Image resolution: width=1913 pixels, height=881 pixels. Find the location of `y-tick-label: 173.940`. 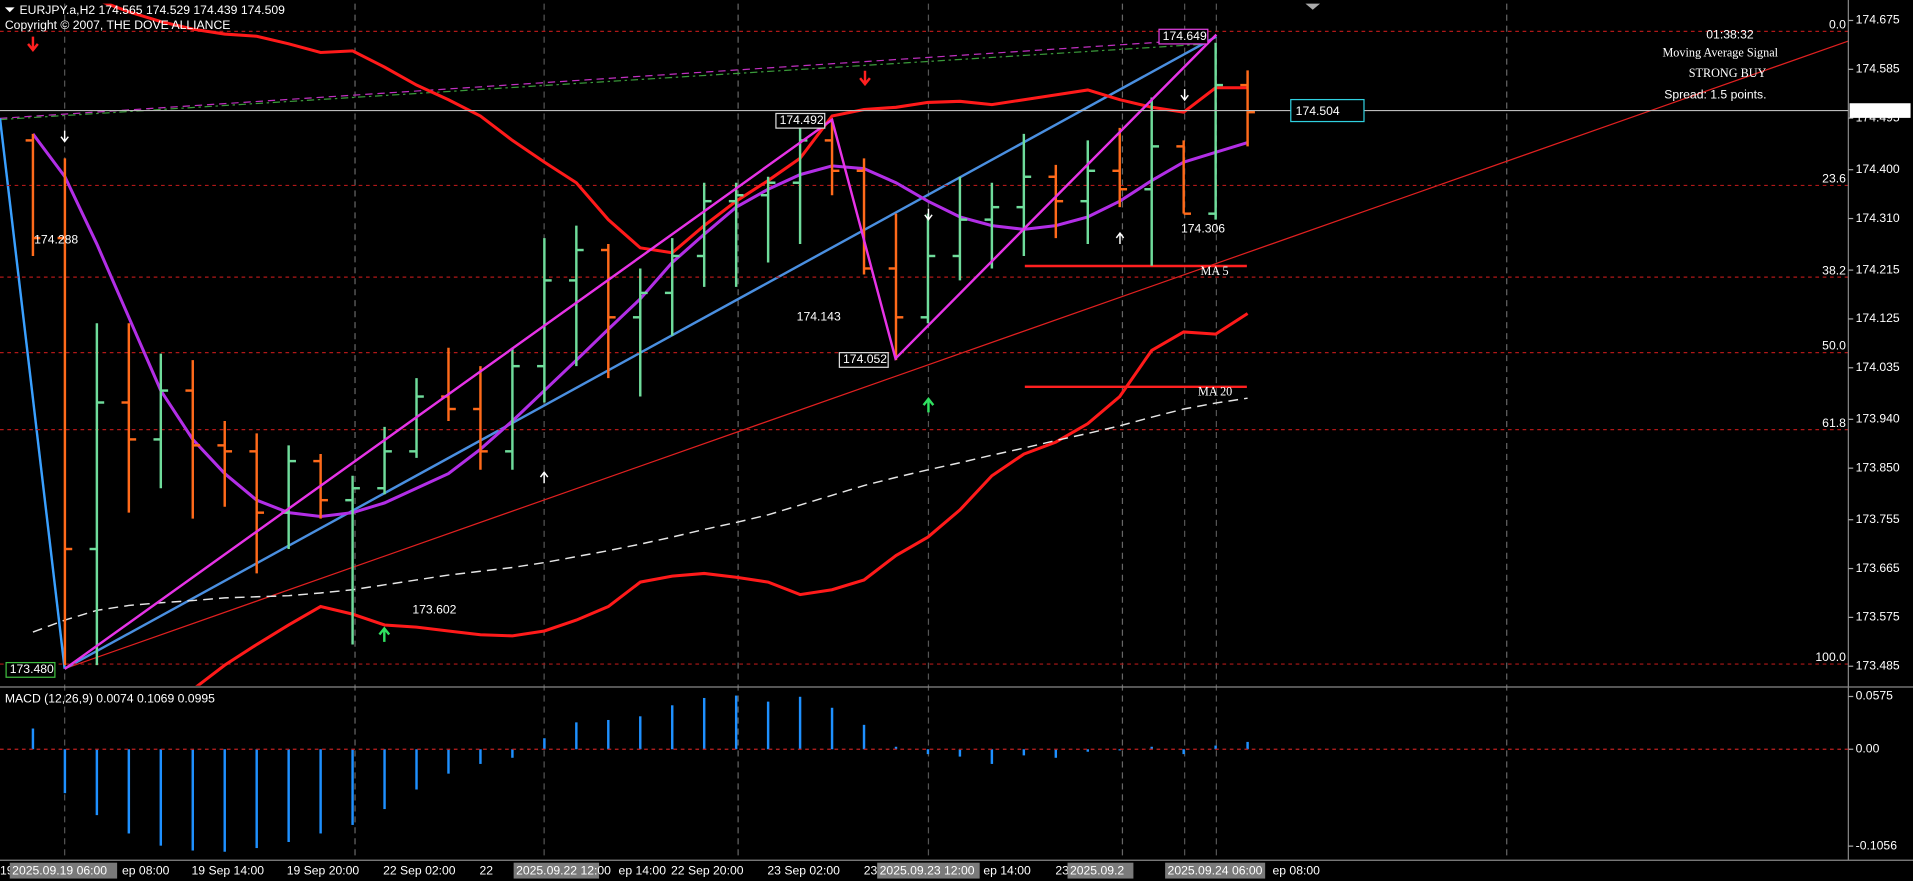

y-tick-label: 173.940 is located at coordinates (1878, 419).